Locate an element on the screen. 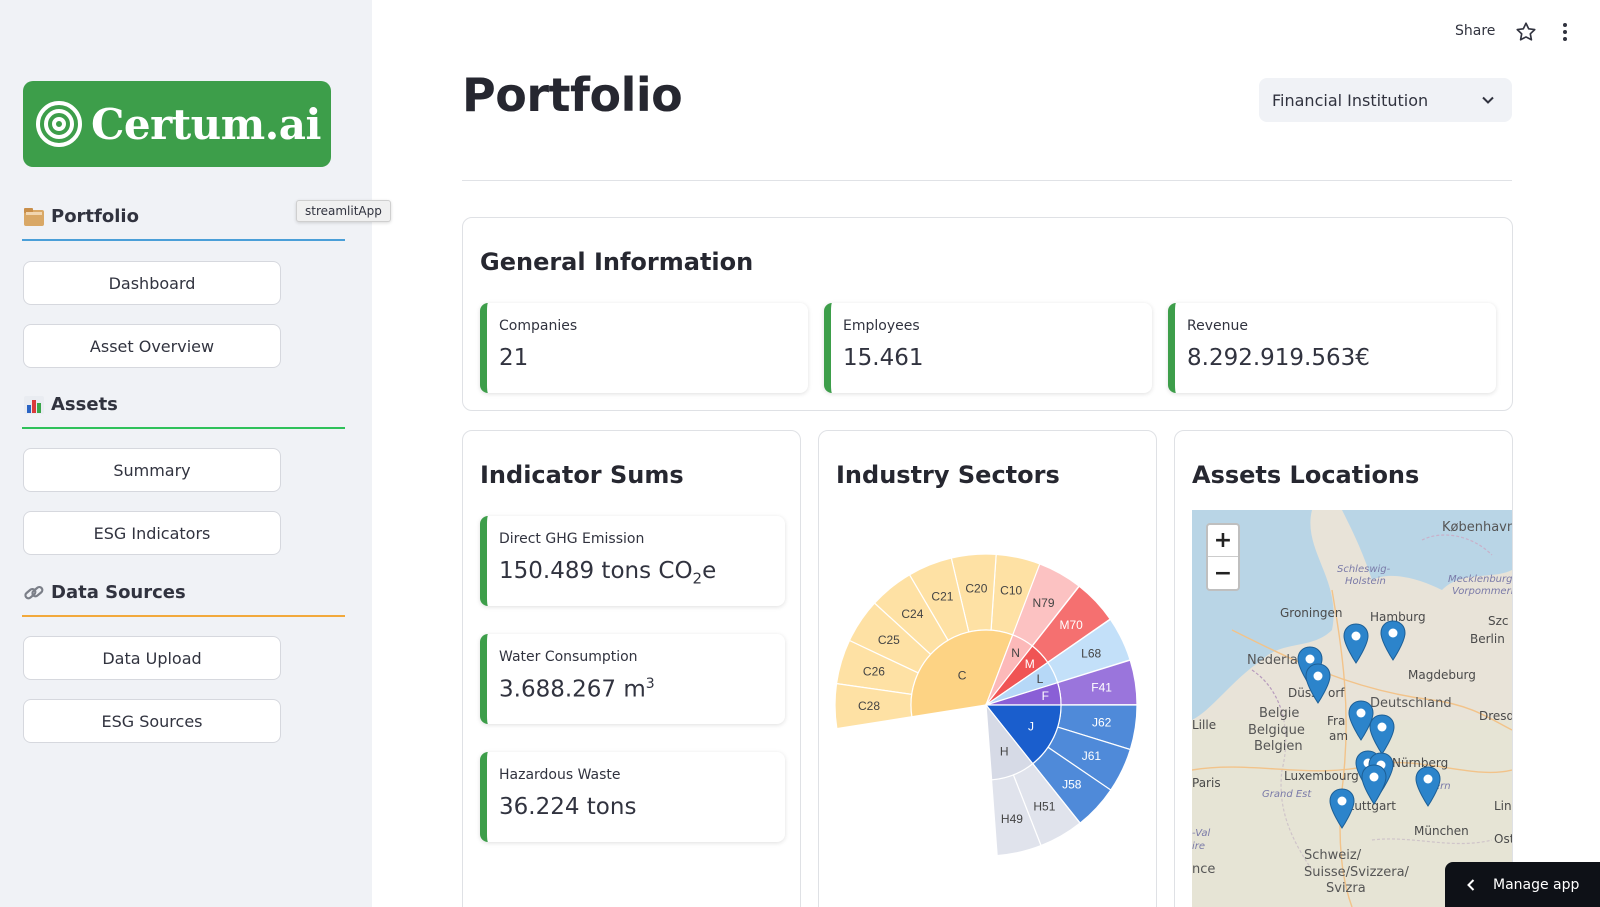 Image resolution: width=1600 pixels, height=907 pixels. nav-button-asset-overview: Asset Overview is located at coordinates (152, 346).